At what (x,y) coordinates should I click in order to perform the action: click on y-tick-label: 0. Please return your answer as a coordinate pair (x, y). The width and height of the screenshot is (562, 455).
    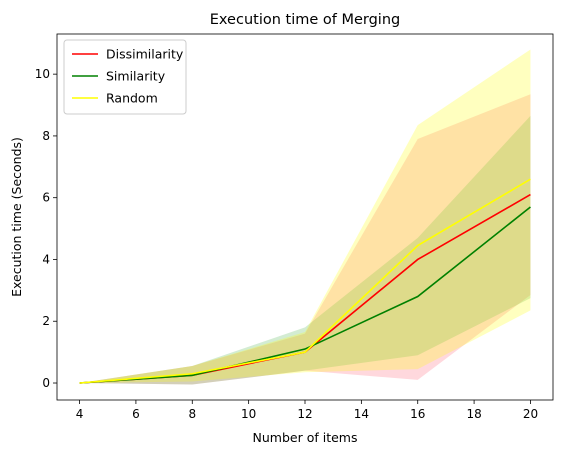
    Looking at the image, I should click on (46, 383).